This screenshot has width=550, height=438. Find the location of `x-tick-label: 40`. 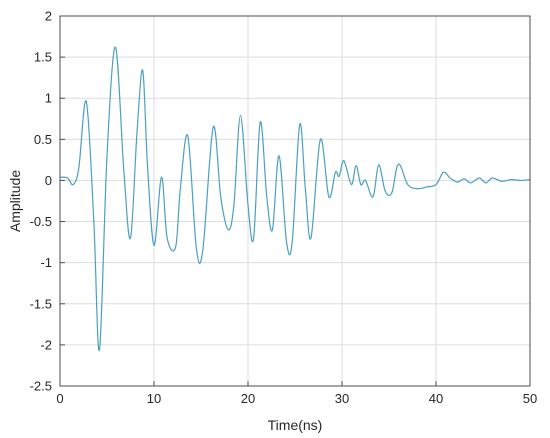

x-tick-label: 40 is located at coordinates (436, 398).